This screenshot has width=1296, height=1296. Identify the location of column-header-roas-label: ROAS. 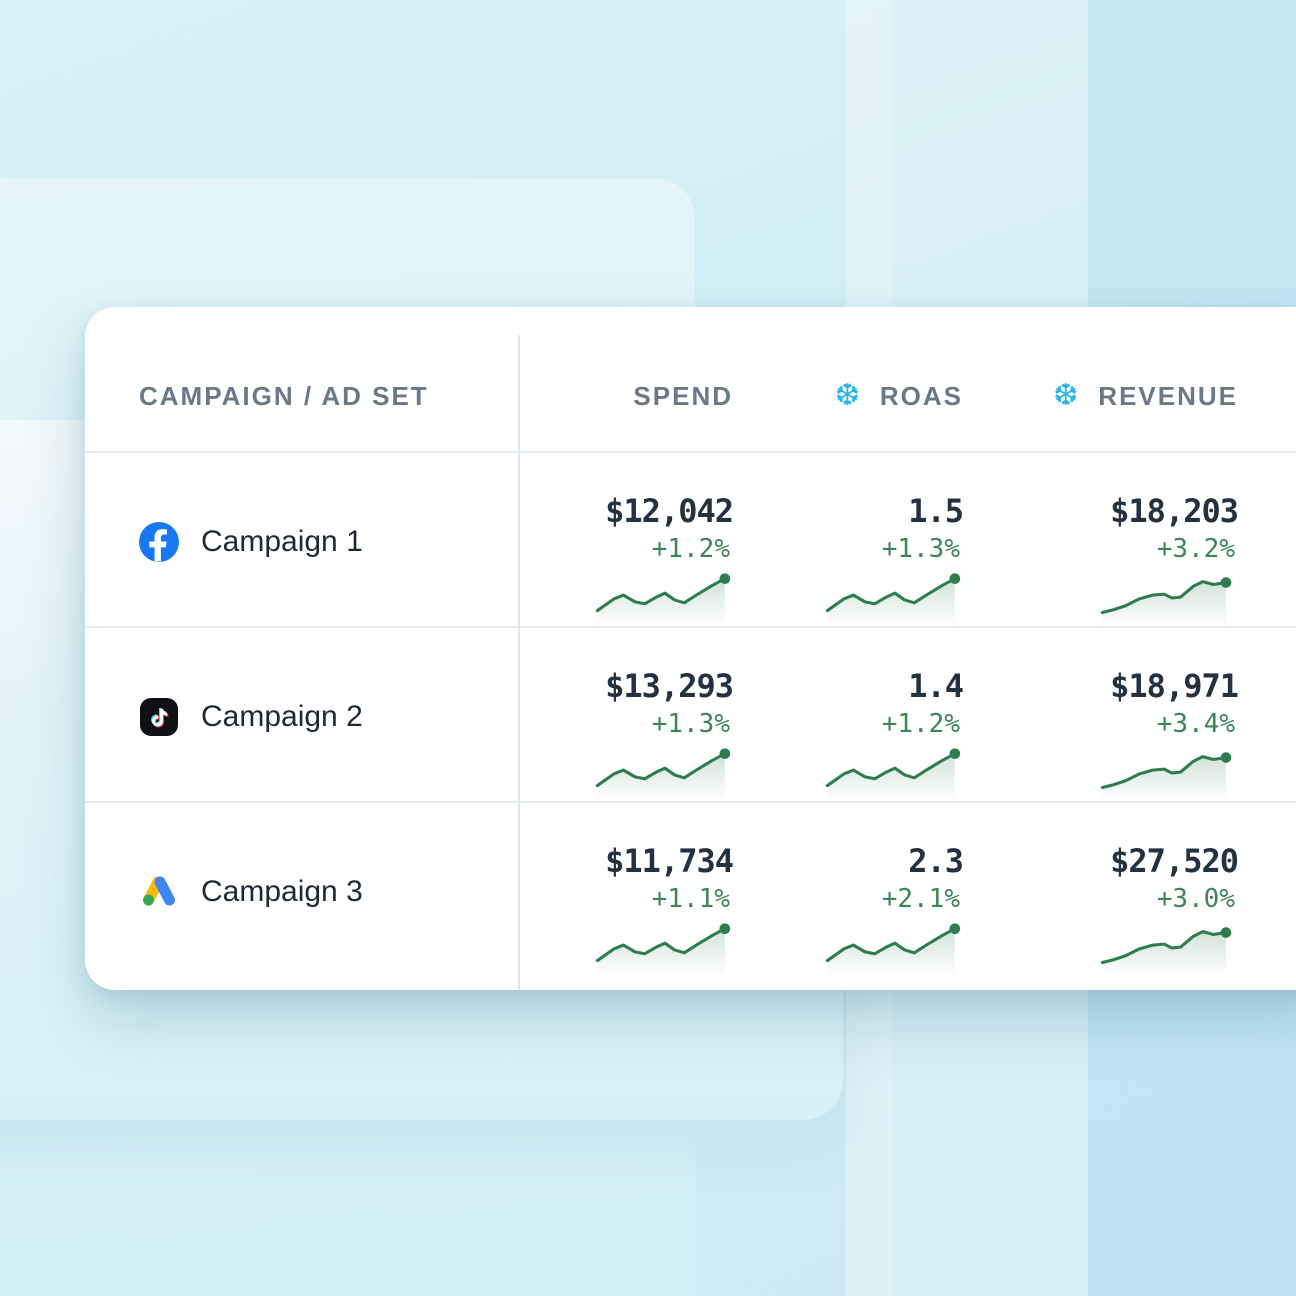
(921, 395).